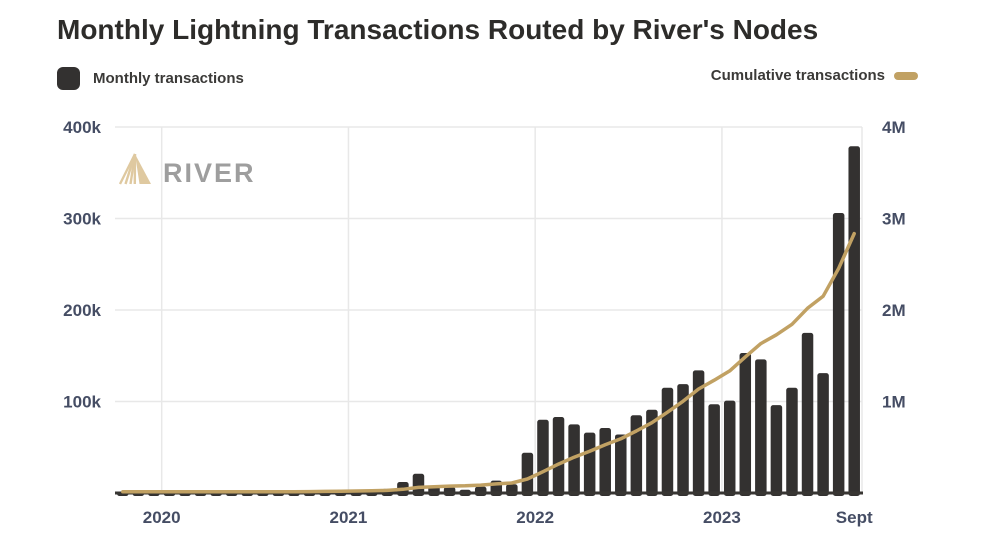  I want to click on legend-monthly-label: Monthly transactions, so click(168, 78).